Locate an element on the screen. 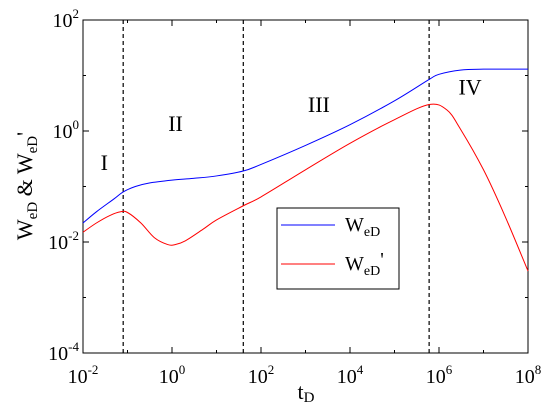 This screenshot has height=408, width=550. legend-label-weD-main: W is located at coordinates (354, 225).